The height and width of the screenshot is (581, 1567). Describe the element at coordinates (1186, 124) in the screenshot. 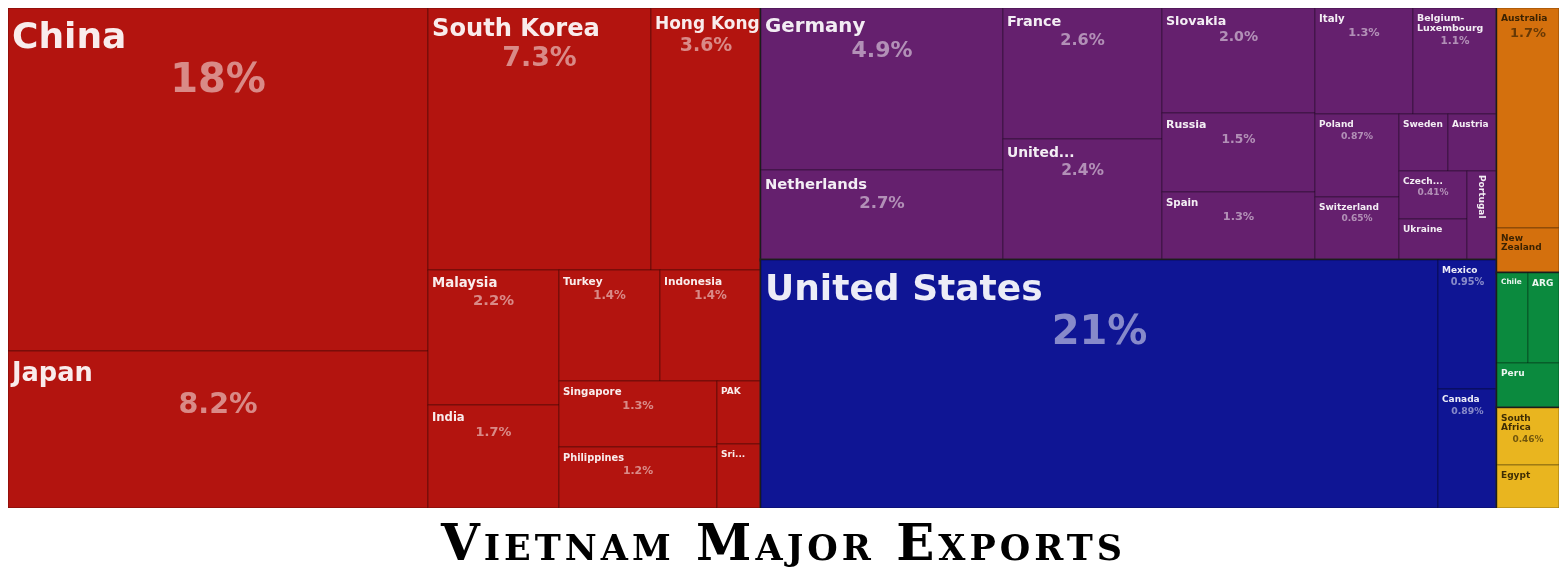

I see `category-label: Russia` at that location.